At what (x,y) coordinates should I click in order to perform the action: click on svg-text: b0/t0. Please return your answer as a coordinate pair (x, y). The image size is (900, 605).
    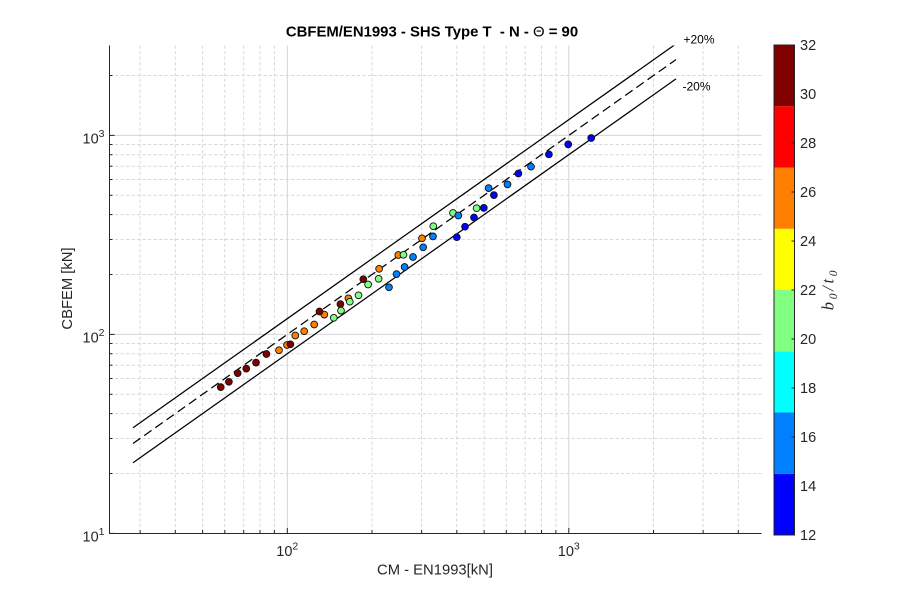
    Looking at the image, I should click on (830, 289).